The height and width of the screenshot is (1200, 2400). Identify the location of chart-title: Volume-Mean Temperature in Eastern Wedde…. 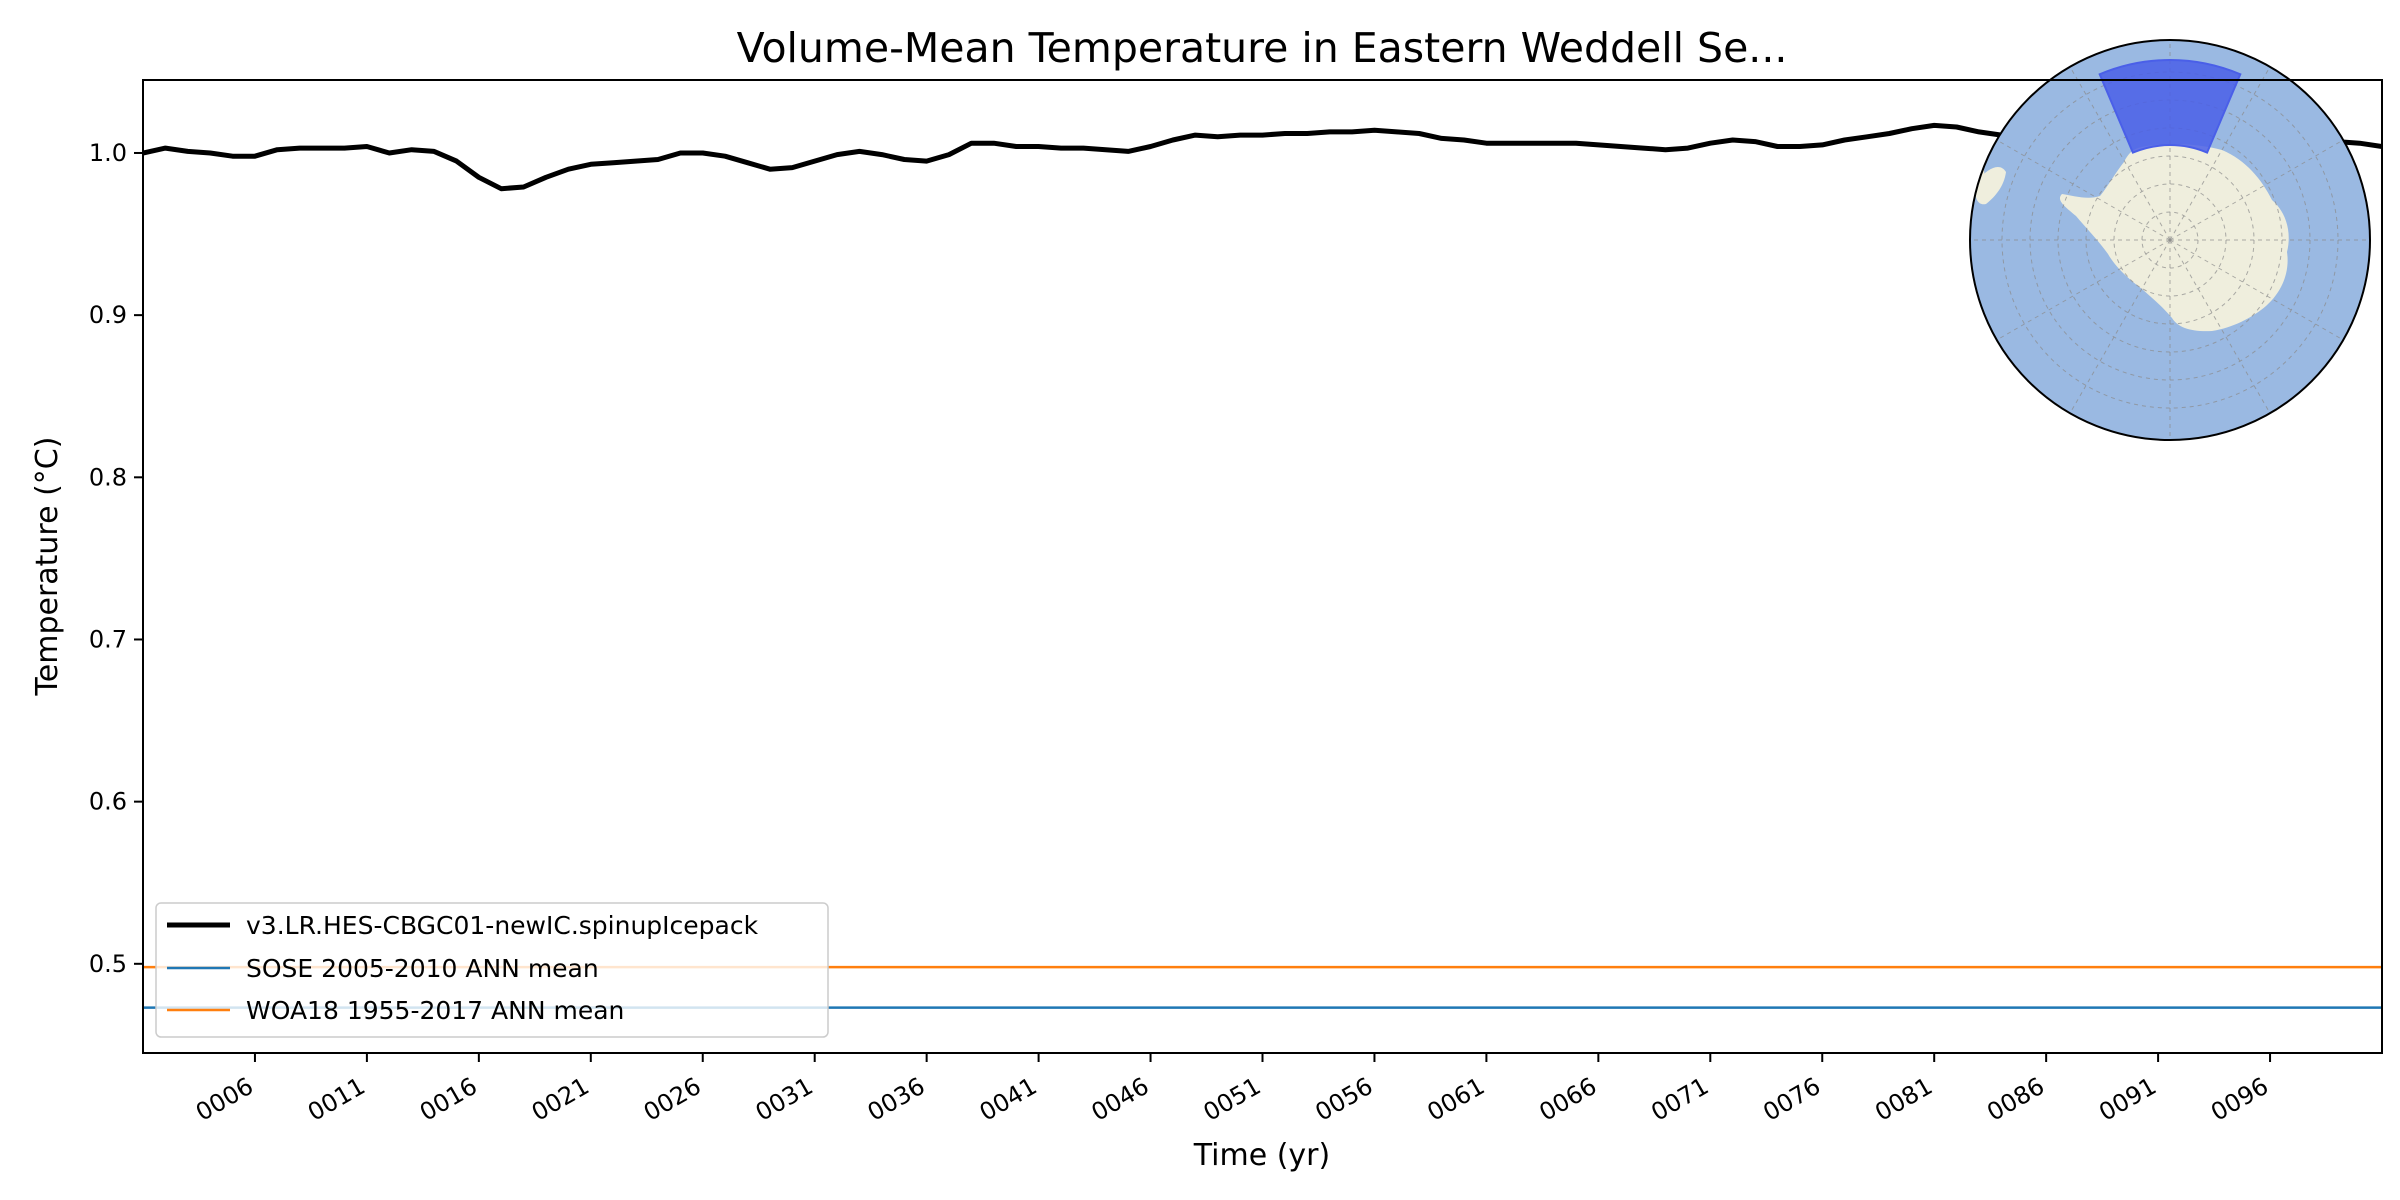
(1262, 48).